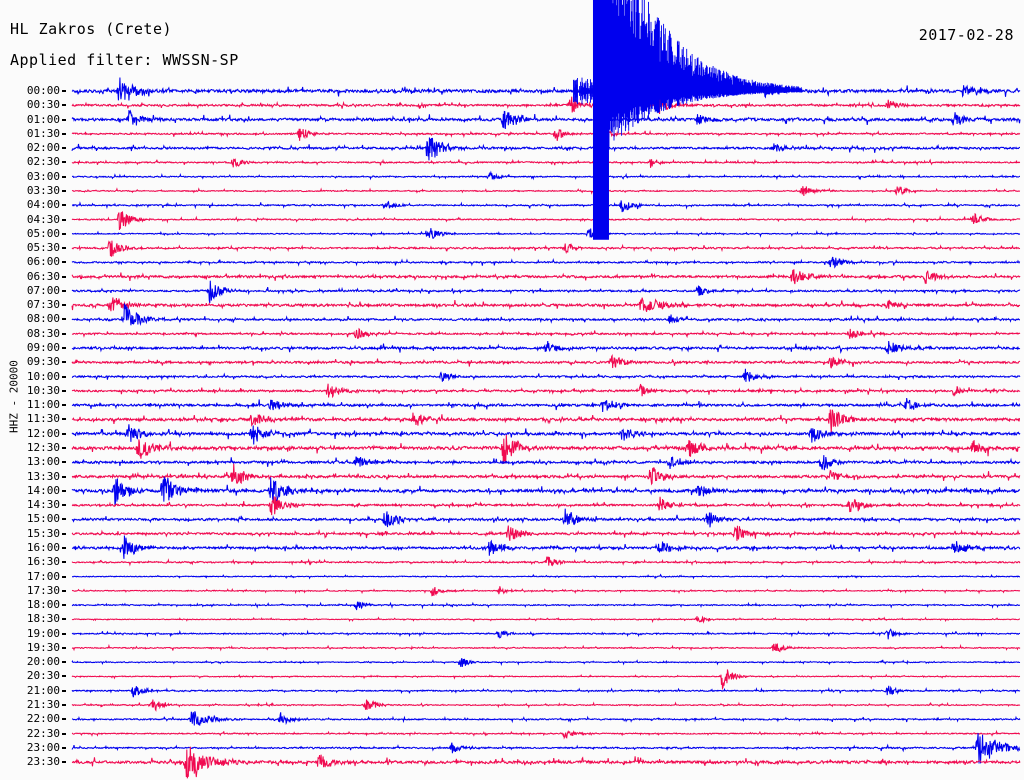 The width and height of the screenshot is (1024, 780). Describe the element at coordinates (91, 29) in the screenshot. I see `station-title: HL Zakros (Crete)` at that location.